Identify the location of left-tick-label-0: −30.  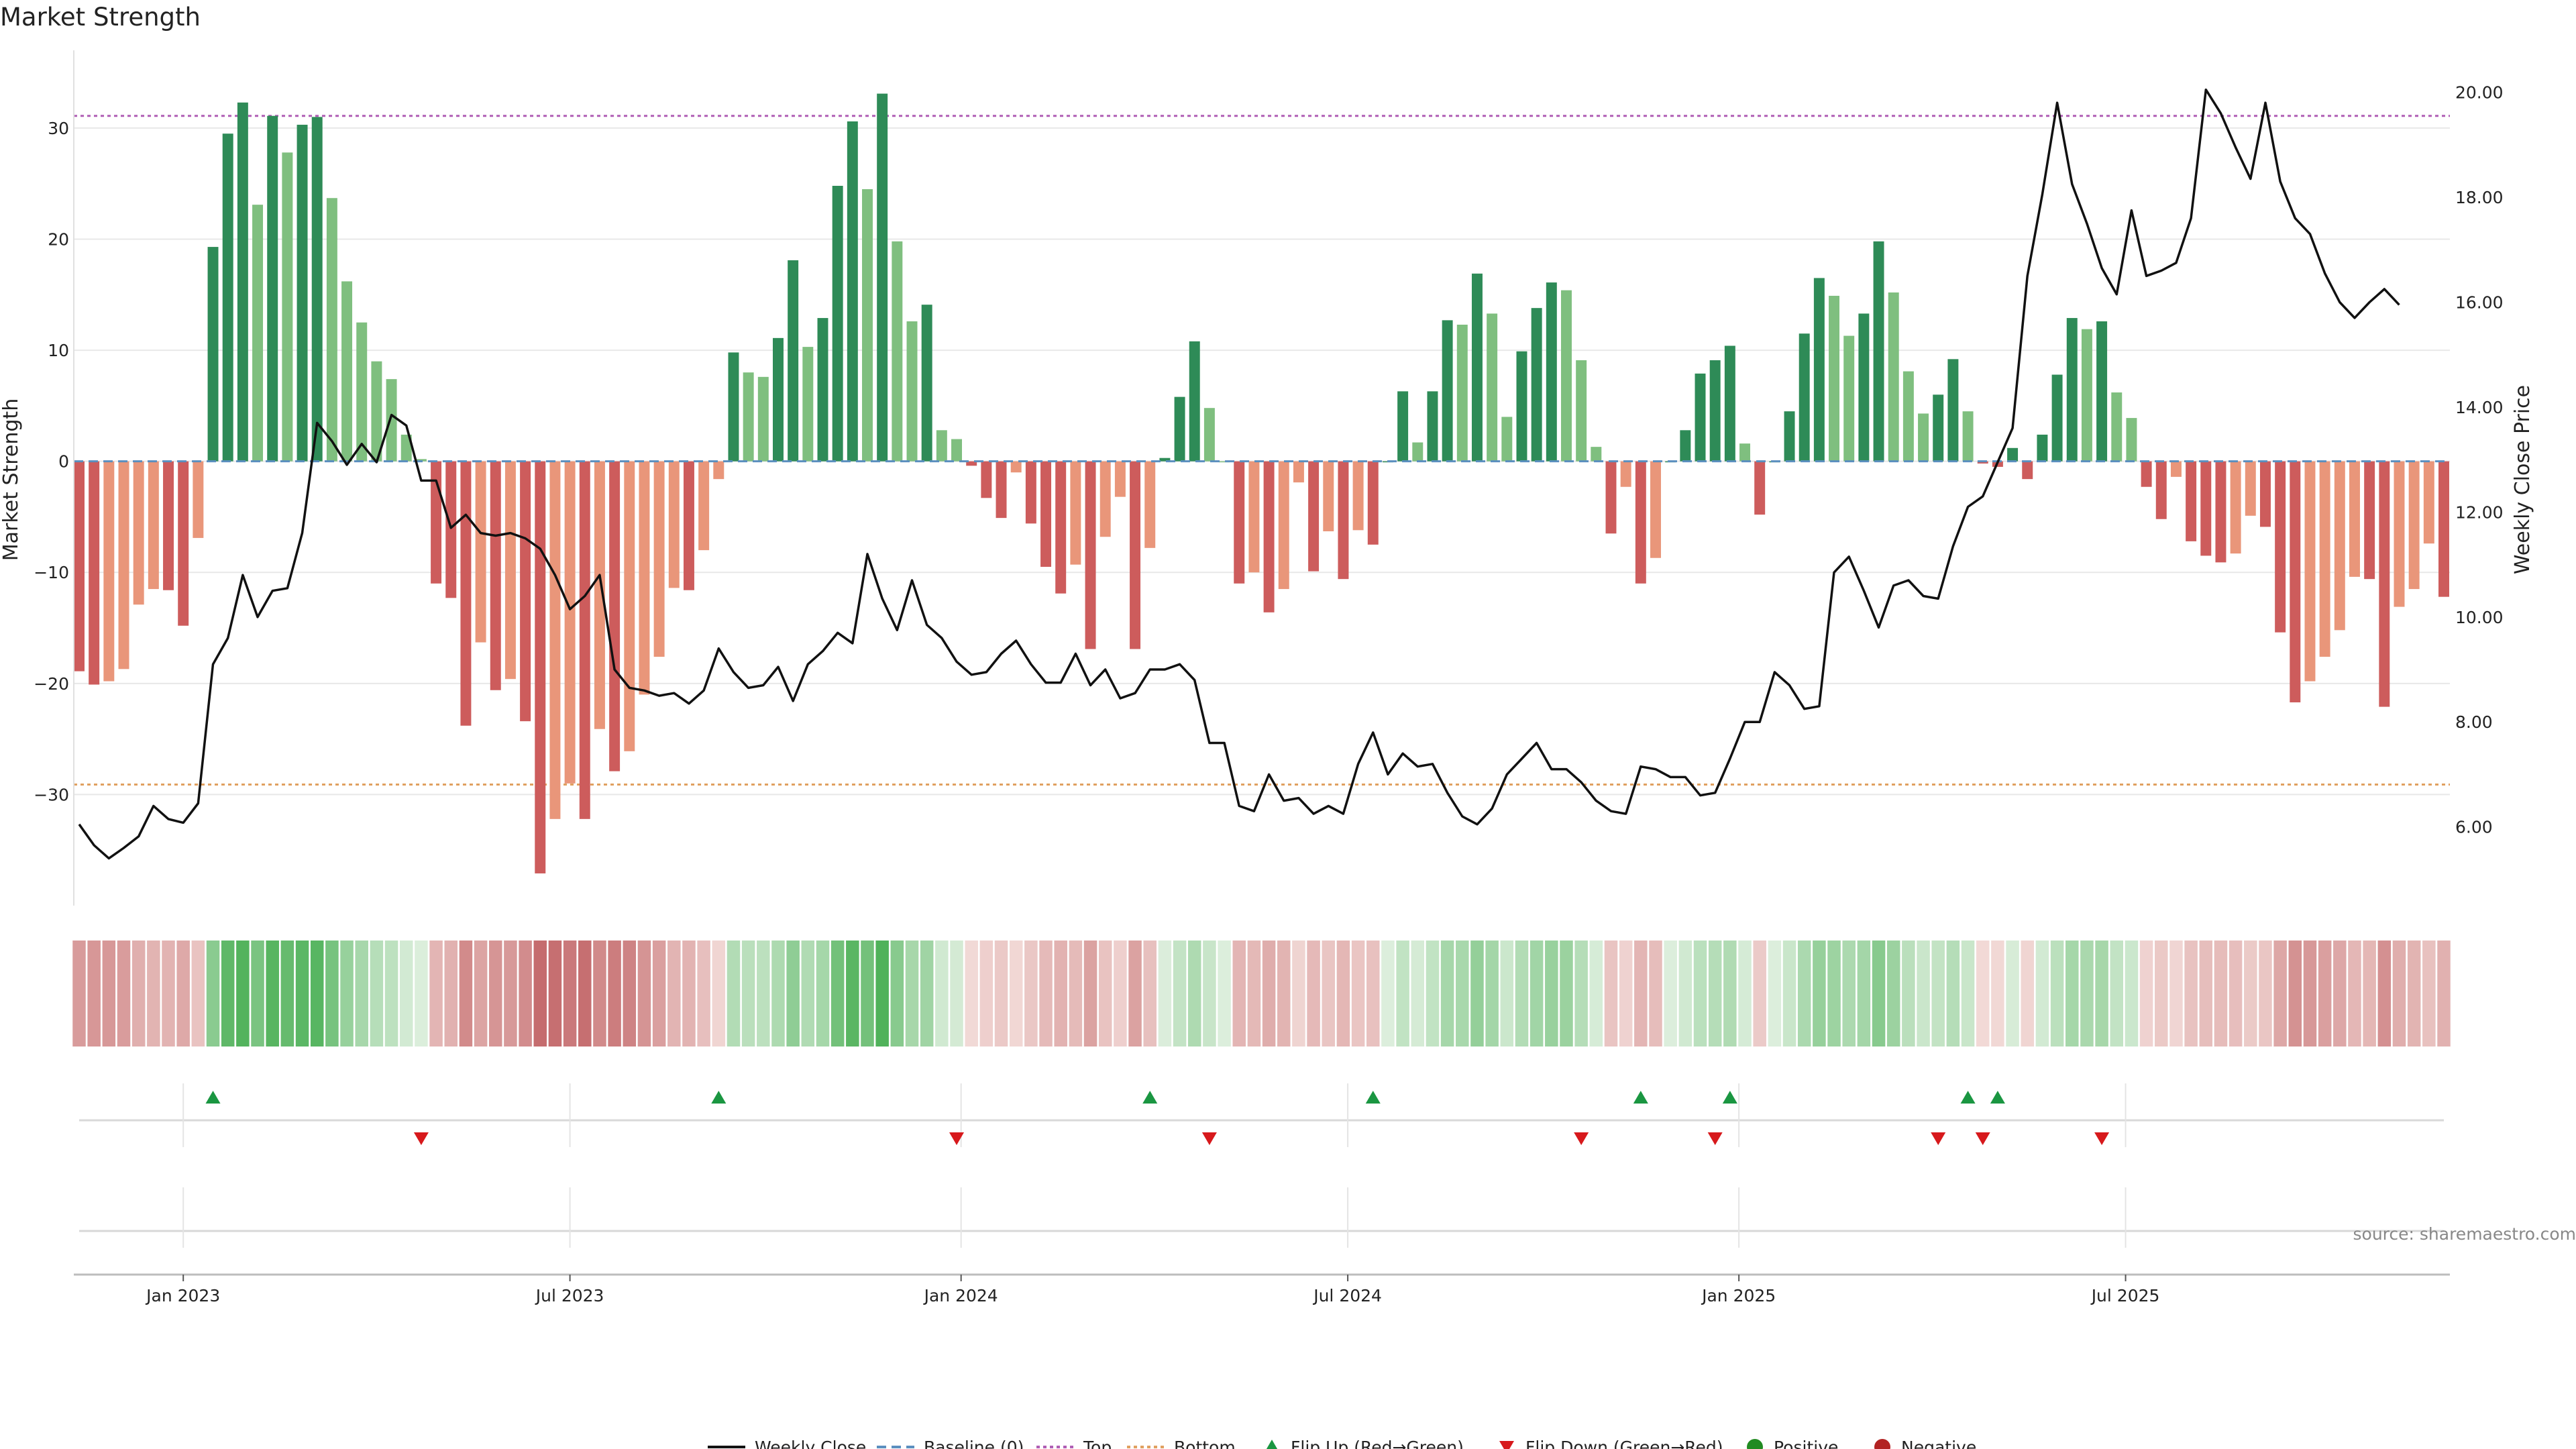
(51, 794).